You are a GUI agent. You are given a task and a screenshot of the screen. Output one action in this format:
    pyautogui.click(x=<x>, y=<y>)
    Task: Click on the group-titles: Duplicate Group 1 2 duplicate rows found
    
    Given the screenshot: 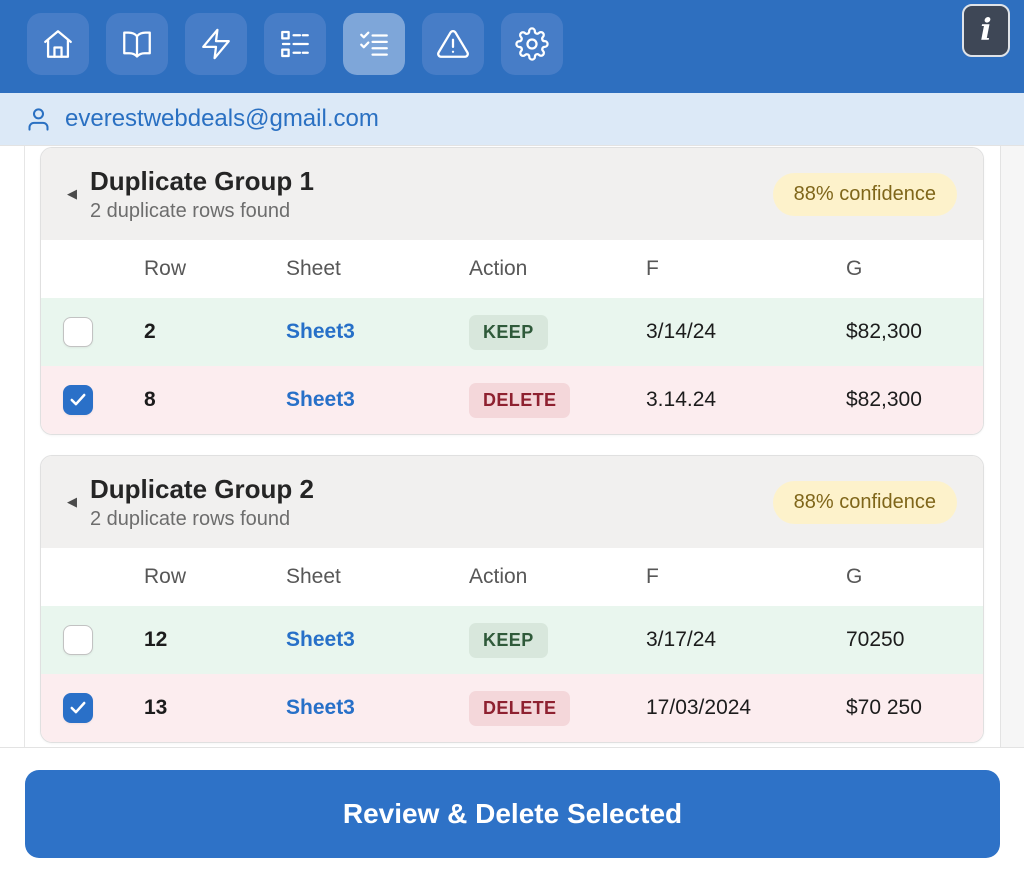 What is the action you would take?
    pyautogui.click(x=202, y=194)
    